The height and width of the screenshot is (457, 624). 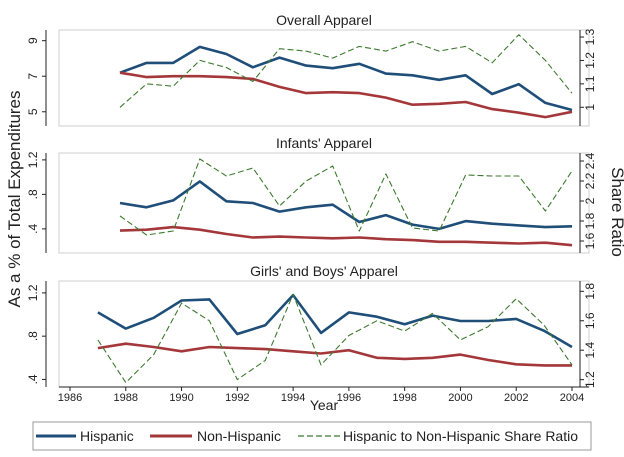 What do you see at coordinates (14, 198) in the screenshot?
I see `left-axis-label: As a % of Total Expenditures` at bounding box center [14, 198].